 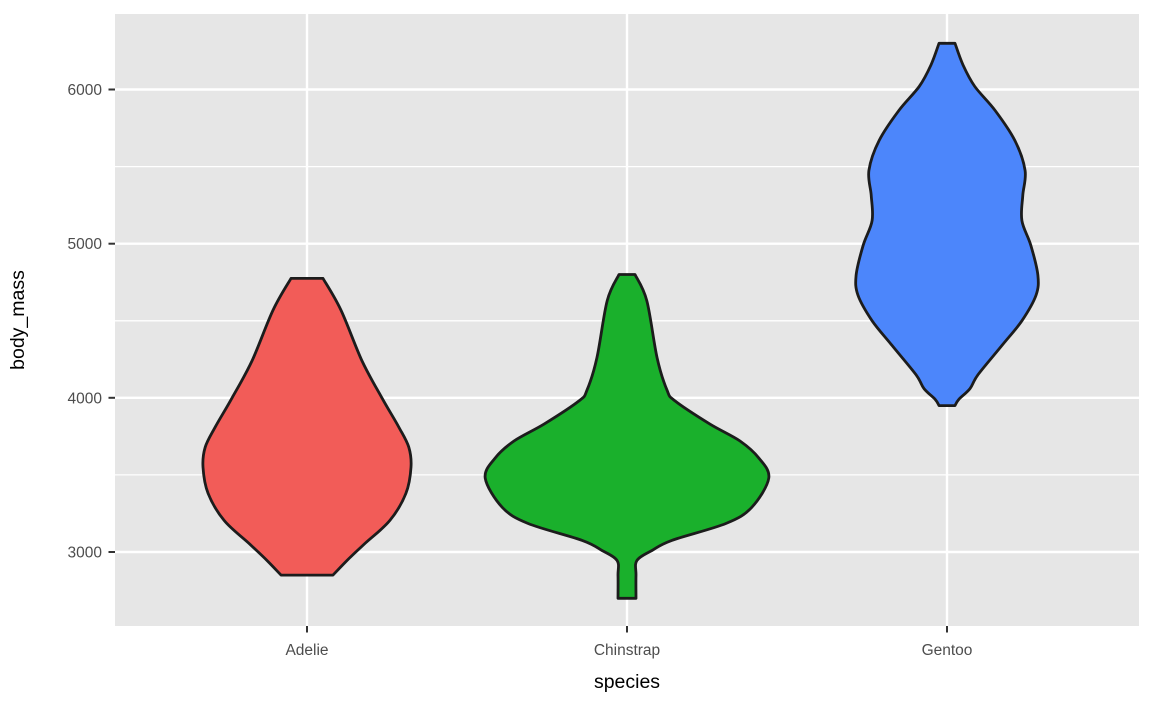 I want to click on x-tick-label: Chinstrap, so click(x=627, y=650).